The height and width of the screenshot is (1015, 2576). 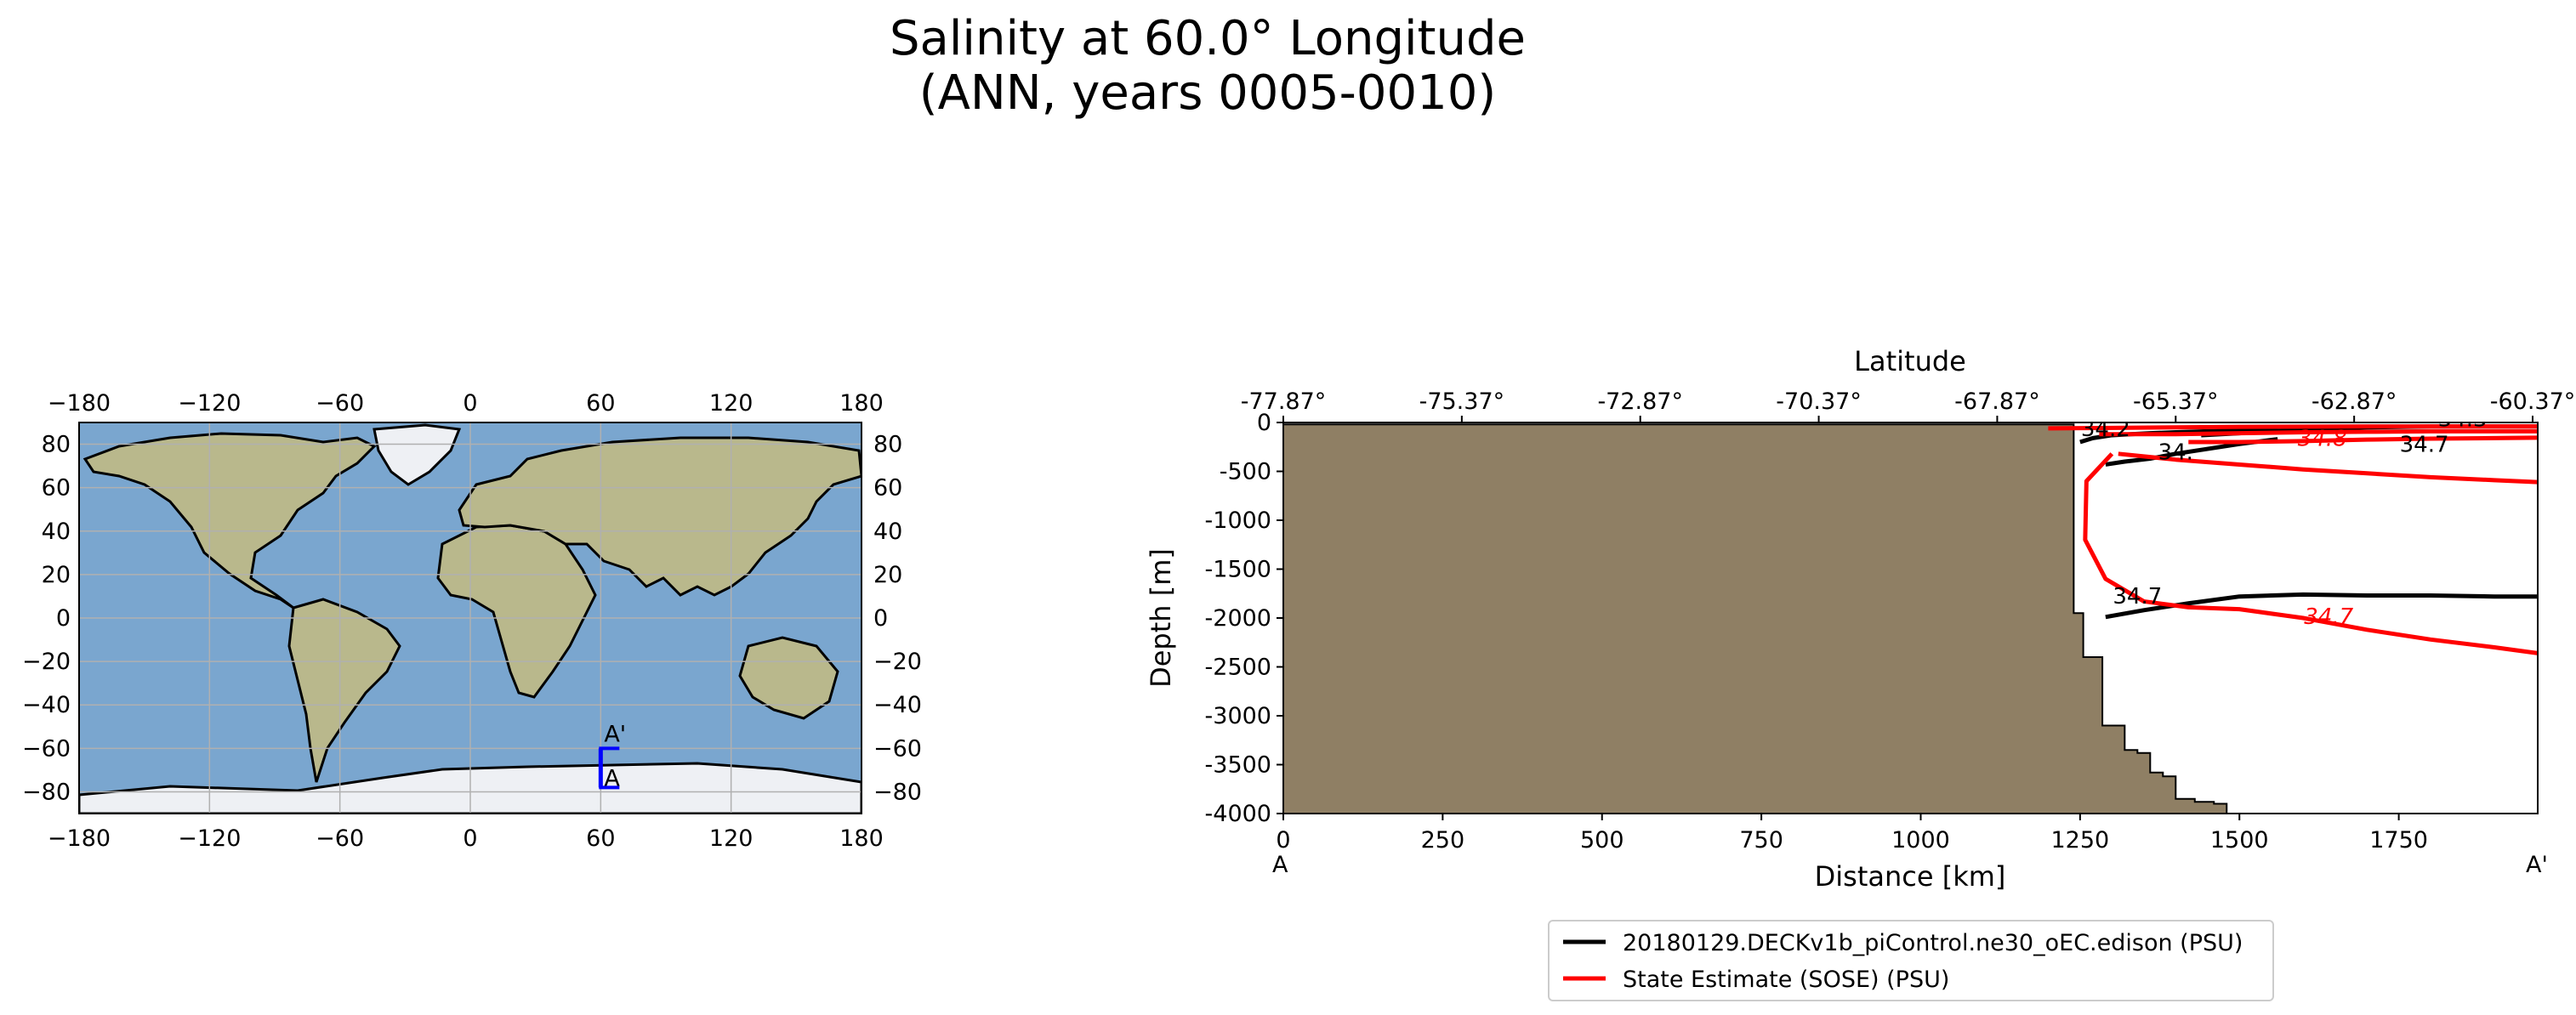 I want to click on map-lon-tick-bottom: −60, so click(x=340, y=838).